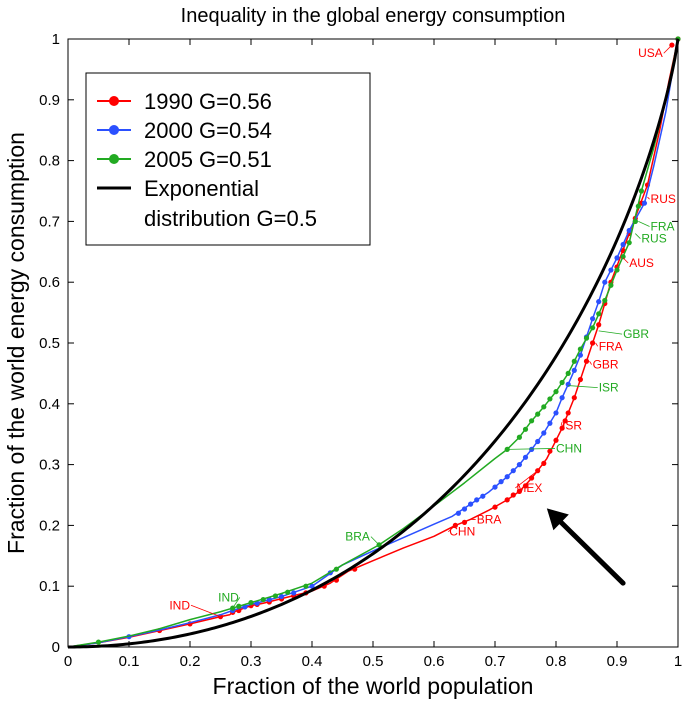 The image size is (689, 704). What do you see at coordinates (663, 227) in the screenshot?
I see `country-label: FRA` at bounding box center [663, 227].